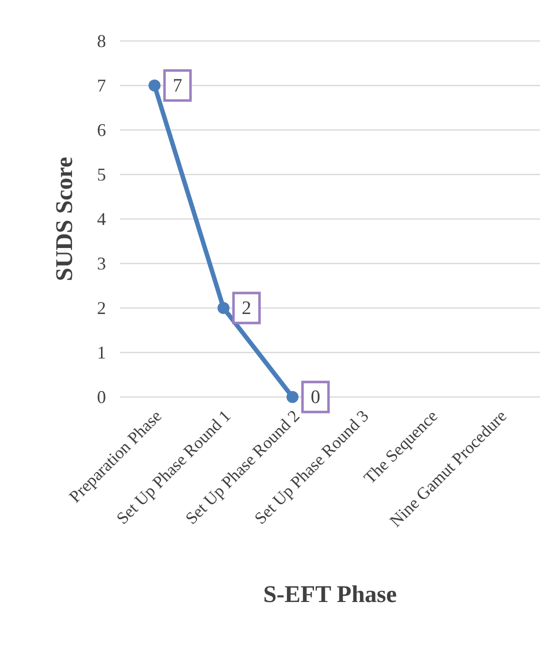  Describe the element at coordinates (315, 397) in the screenshot. I see `data-label: 0` at that location.